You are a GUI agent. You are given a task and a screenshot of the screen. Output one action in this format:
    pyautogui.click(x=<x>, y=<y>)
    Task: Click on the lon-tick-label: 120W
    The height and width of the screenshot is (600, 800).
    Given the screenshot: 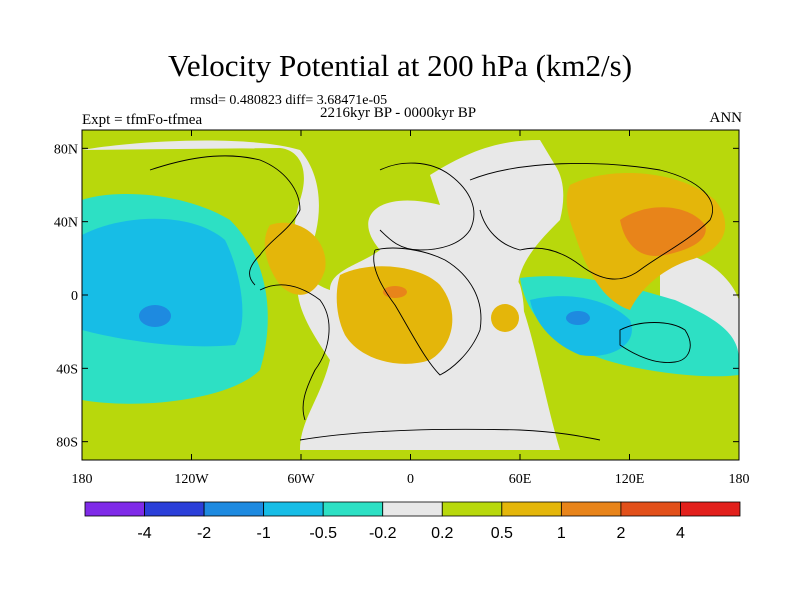 What is the action you would take?
    pyautogui.click(x=191, y=479)
    